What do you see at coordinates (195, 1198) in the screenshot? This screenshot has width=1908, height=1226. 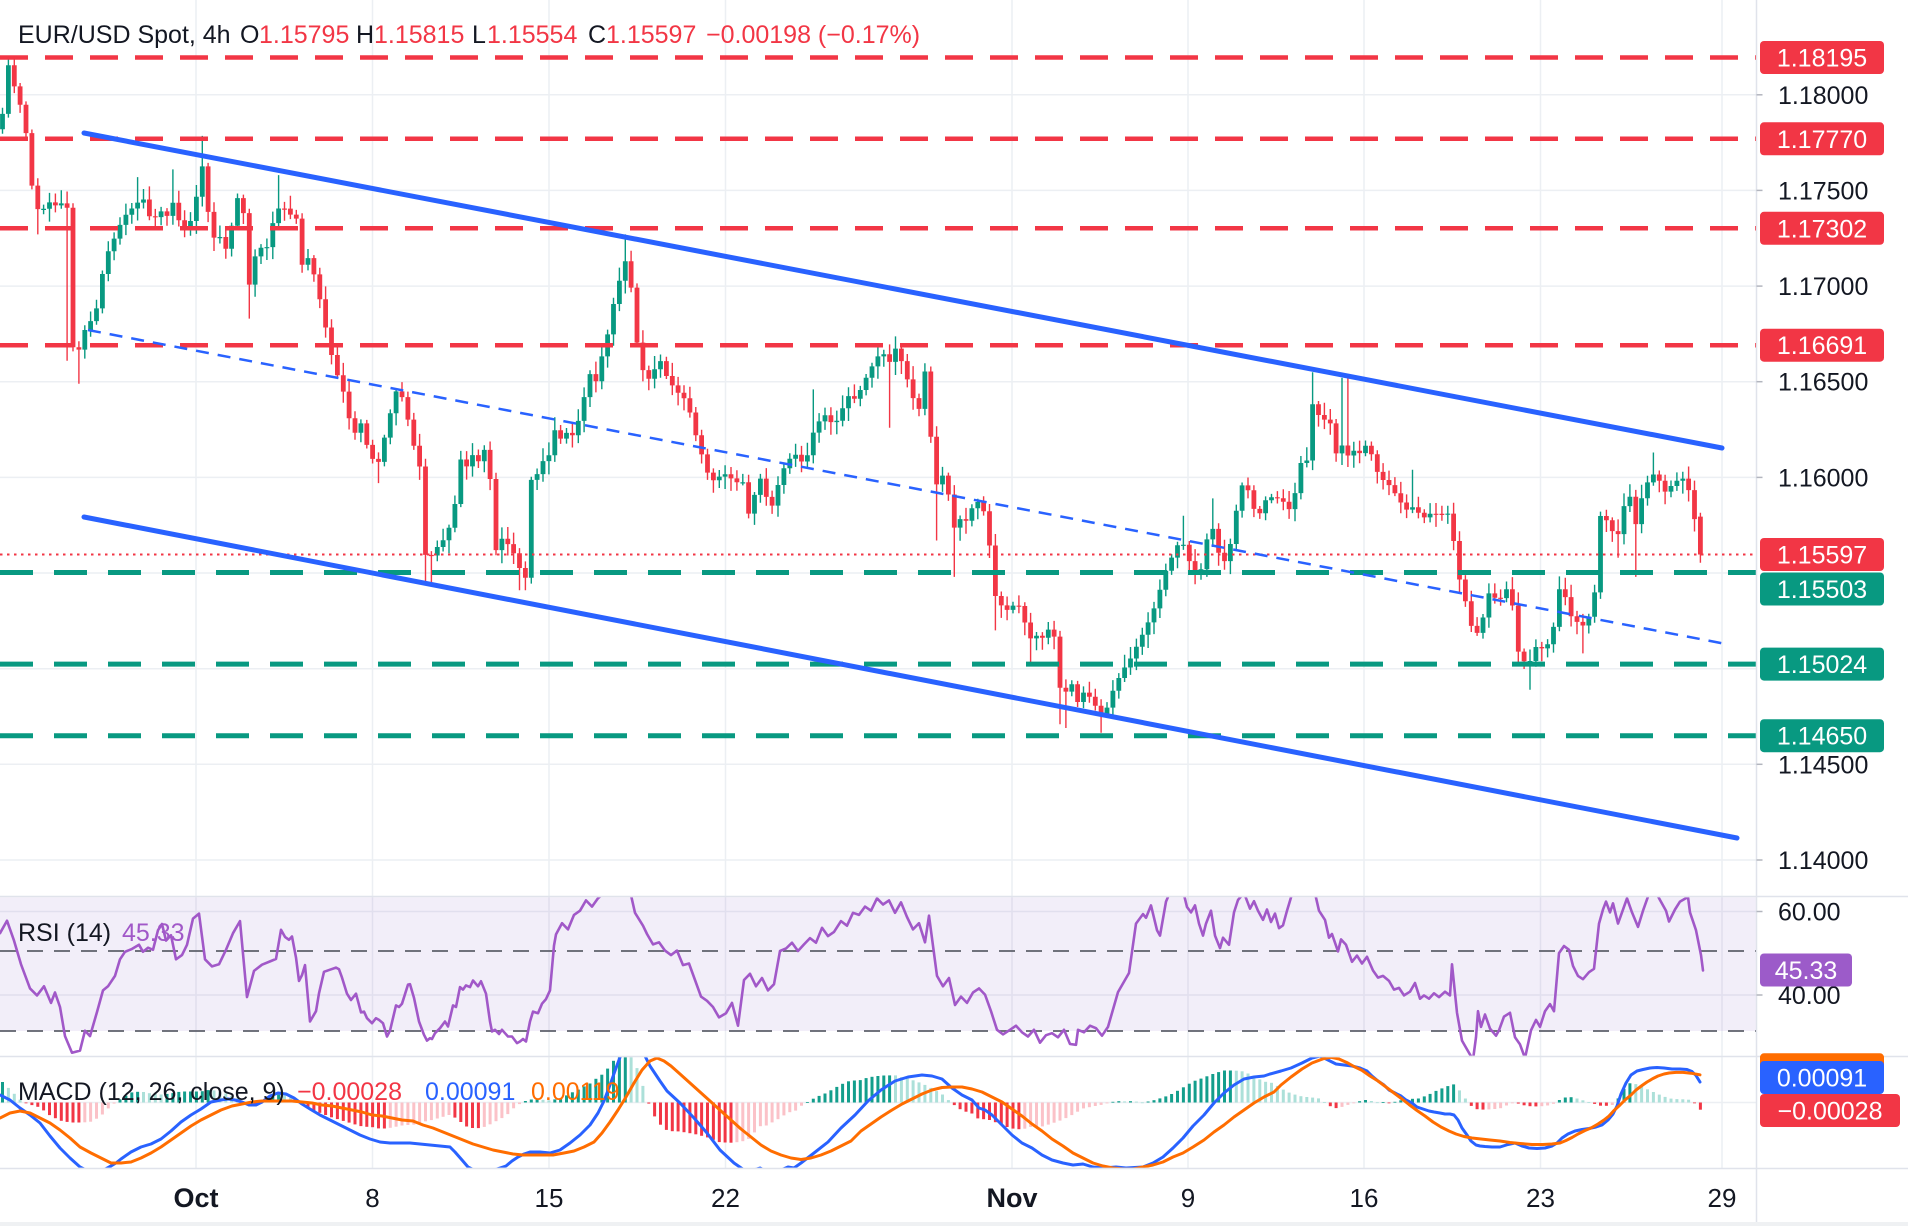 I see `svg-text: Oct` at bounding box center [195, 1198].